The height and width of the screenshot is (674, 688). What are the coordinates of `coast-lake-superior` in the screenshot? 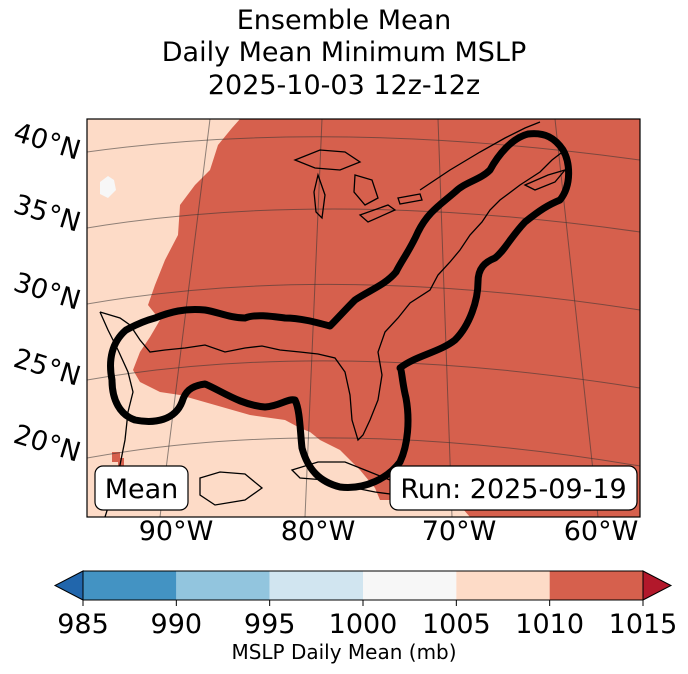 It's located at (327, 160).